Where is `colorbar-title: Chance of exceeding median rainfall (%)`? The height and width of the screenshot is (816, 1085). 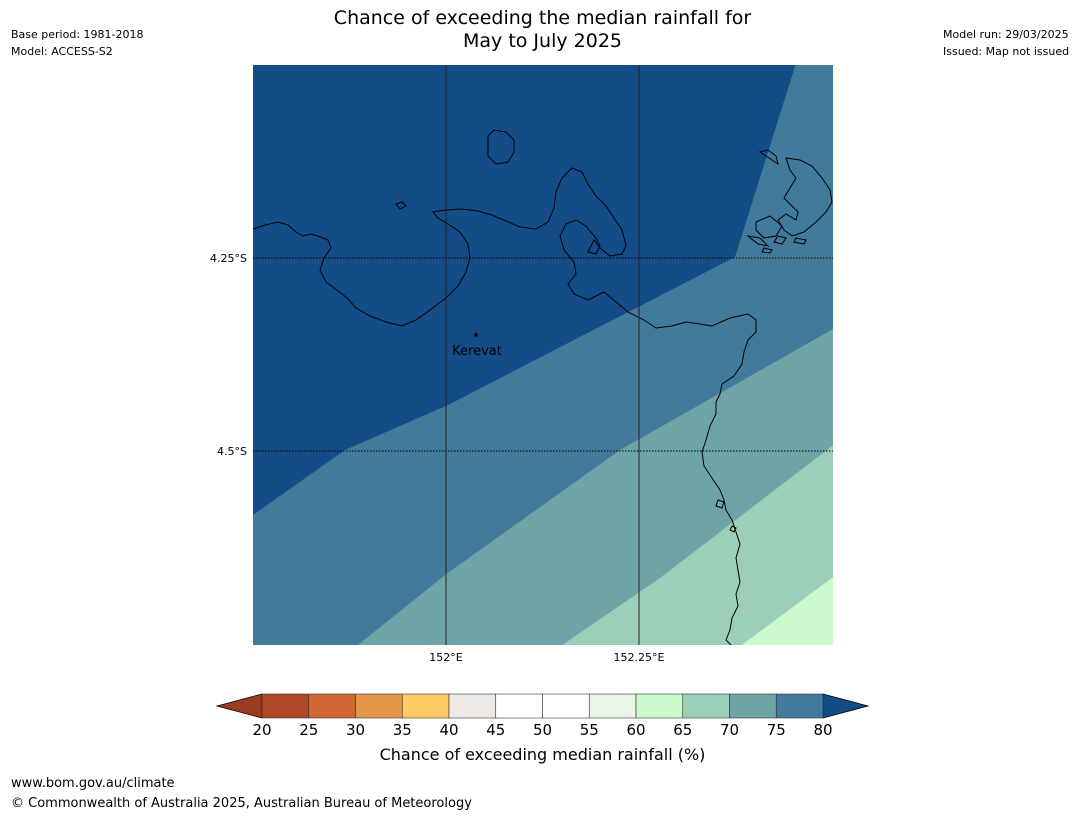
colorbar-title: Chance of exceeding median rainfall (%) is located at coordinates (542, 754).